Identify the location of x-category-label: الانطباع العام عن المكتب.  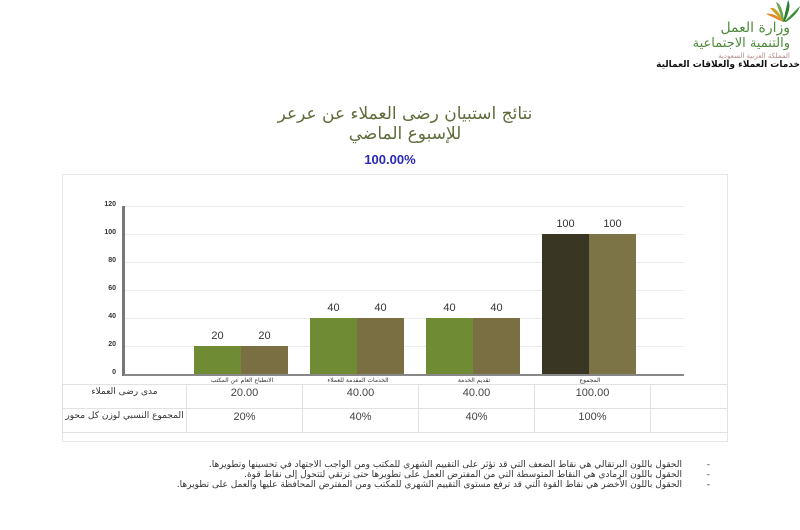
(242, 380).